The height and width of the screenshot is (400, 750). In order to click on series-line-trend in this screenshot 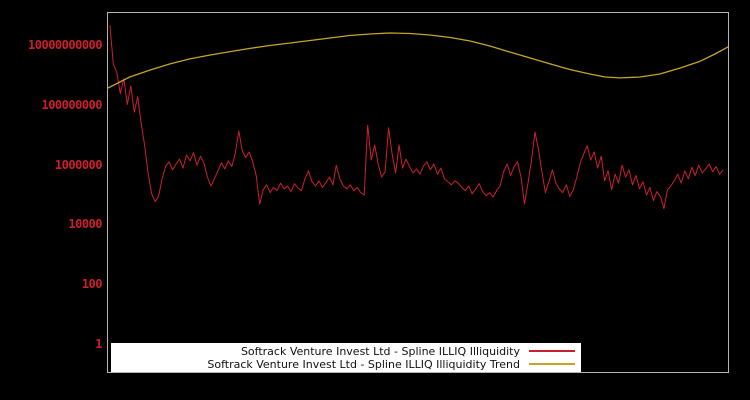, I will do `click(418, 60)`.